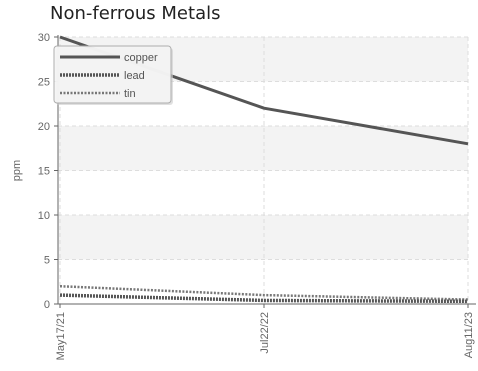 The height and width of the screenshot is (371, 478). What do you see at coordinates (47, 261) in the screenshot?
I see `y-tick-label: 5` at bounding box center [47, 261].